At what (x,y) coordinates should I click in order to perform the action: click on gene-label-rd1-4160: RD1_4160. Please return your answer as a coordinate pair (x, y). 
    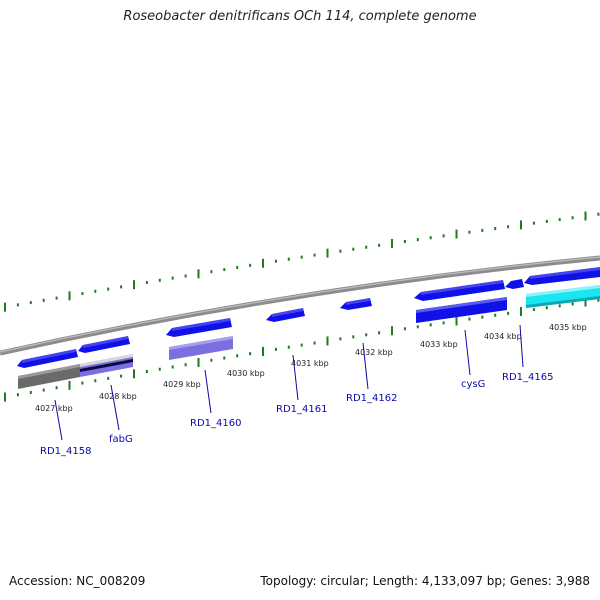
    Looking at the image, I should click on (215, 423).